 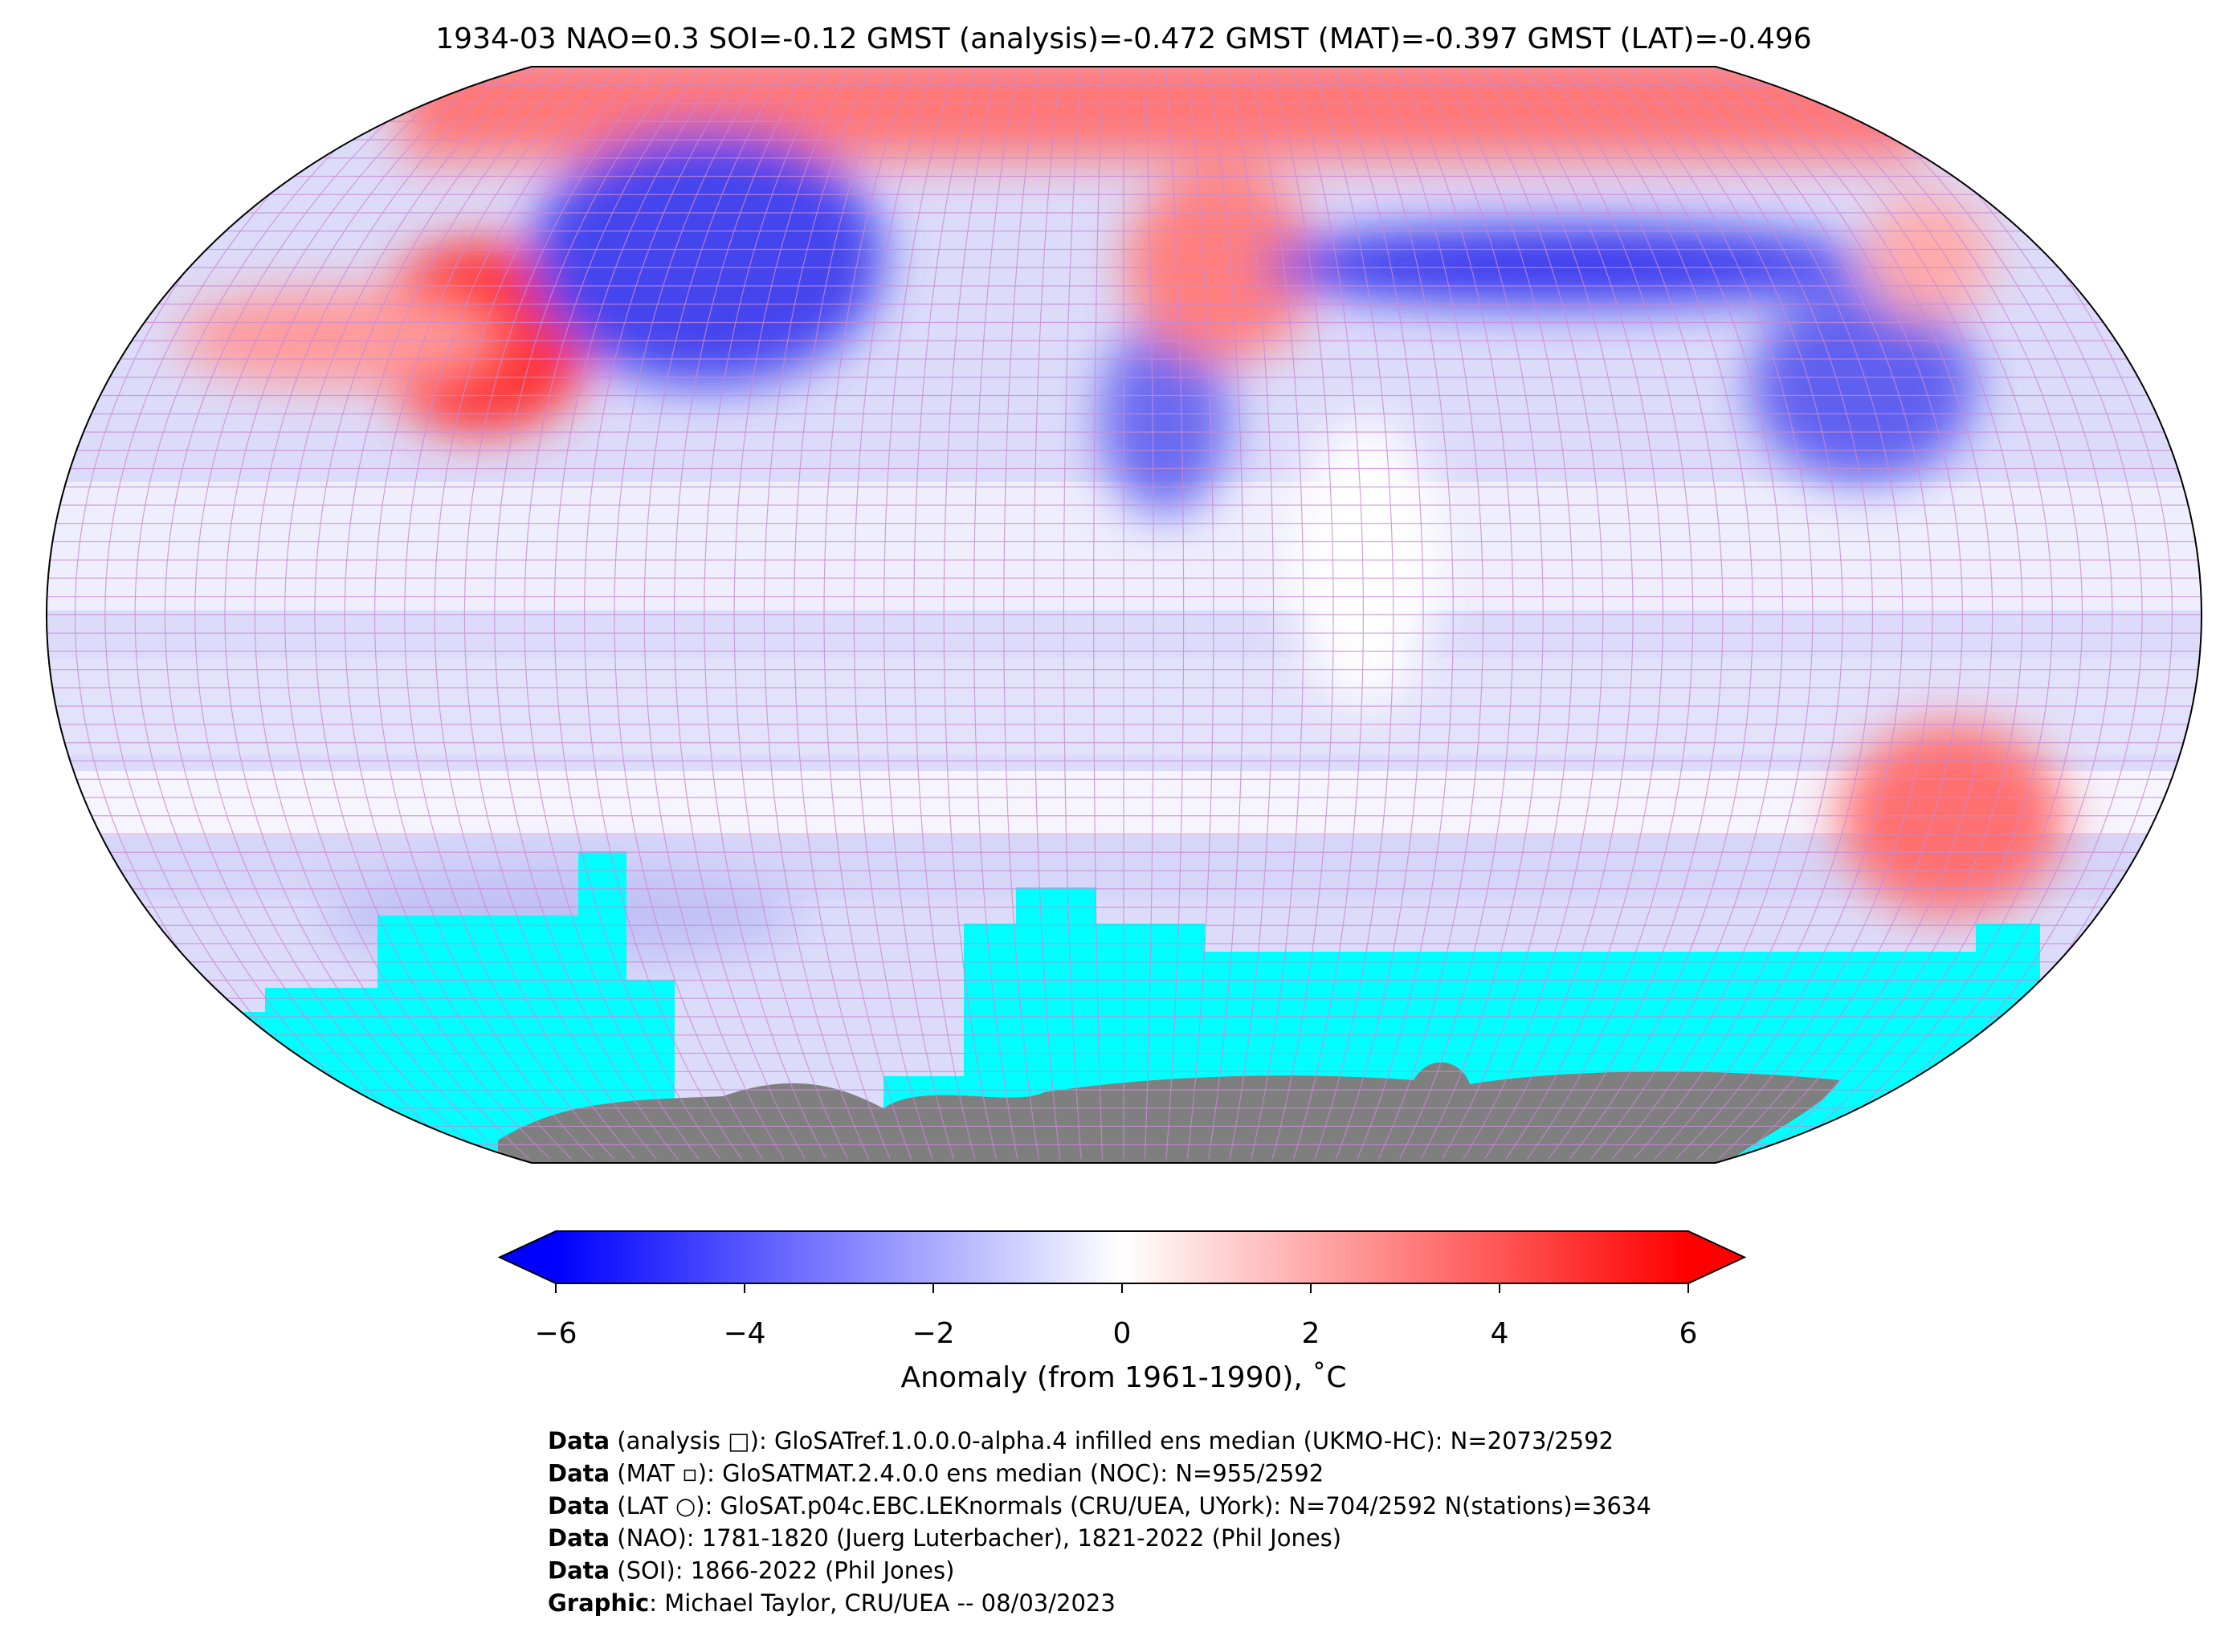 What do you see at coordinates (744, 1333) in the screenshot?
I see `colorbar-tick-label: −4` at bounding box center [744, 1333].